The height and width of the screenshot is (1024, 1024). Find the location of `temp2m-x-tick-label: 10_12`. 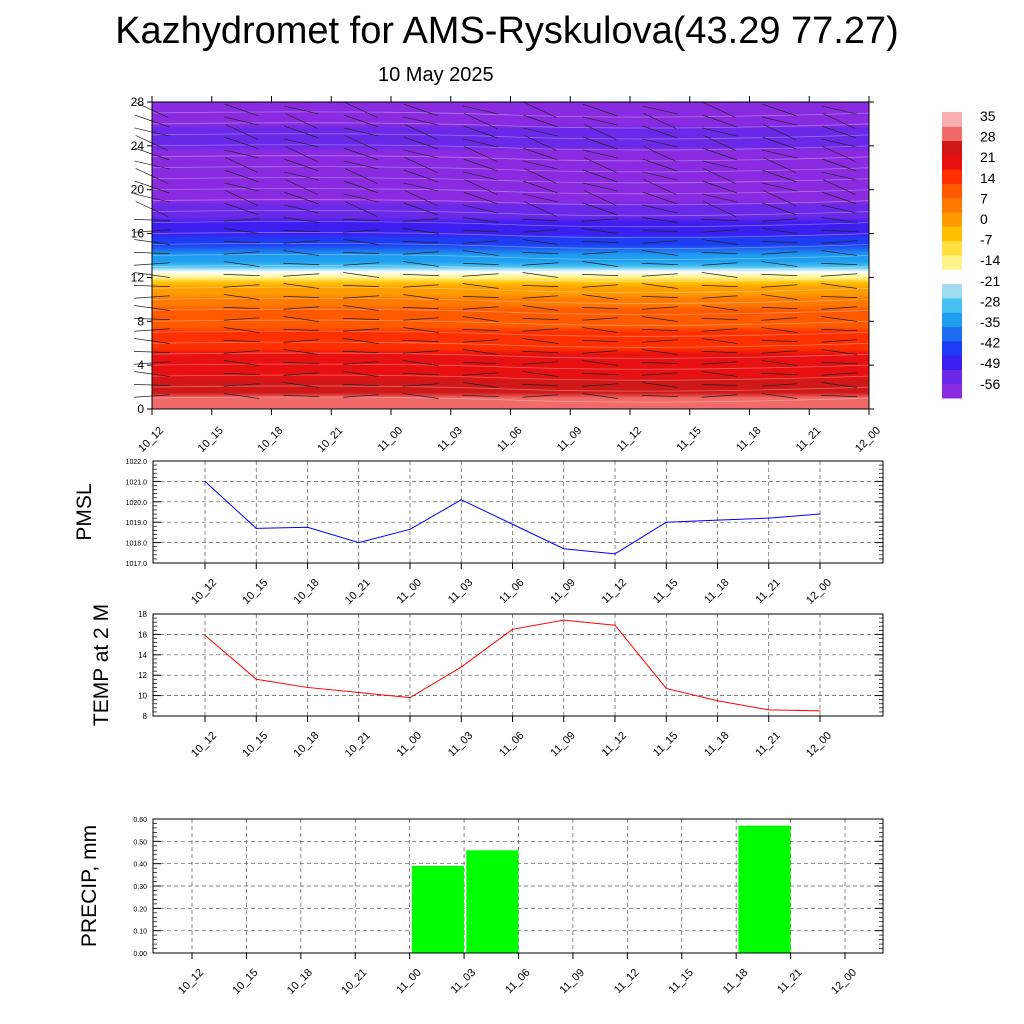

temp2m-x-tick-label: 10_12 is located at coordinates (204, 745).